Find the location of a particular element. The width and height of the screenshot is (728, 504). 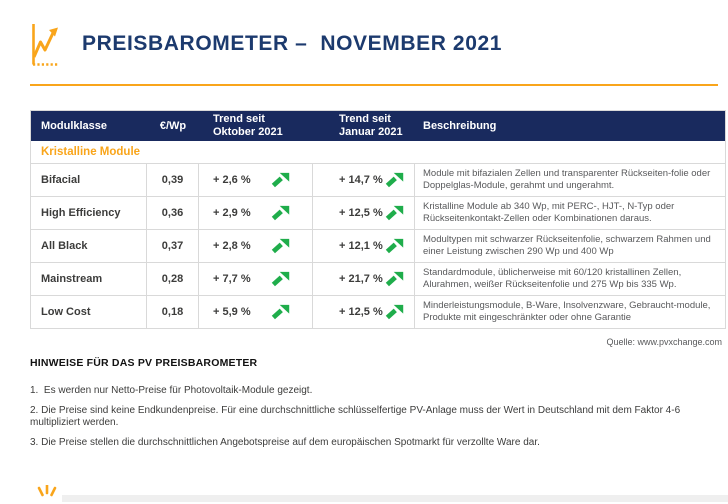

trend-january-cell: + 14,7 % is located at coordinates (364, 180).